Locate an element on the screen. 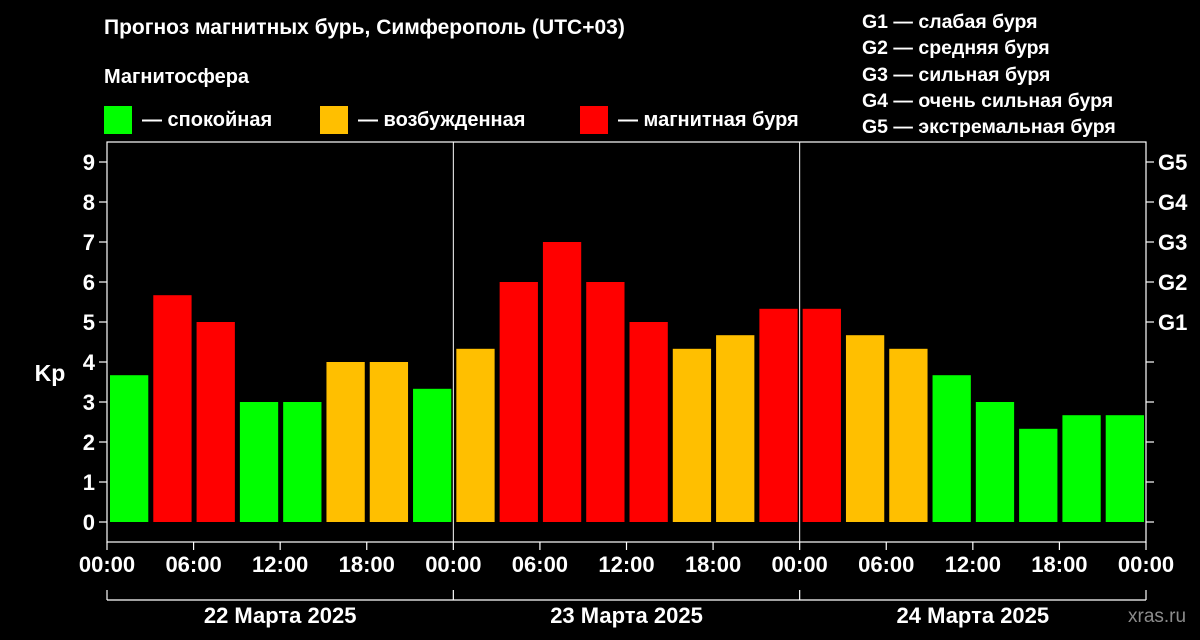 The height and width of the screenshot is (640, 1200). x-tick-label-1: 06:00 is located at coordinates (193, 564).